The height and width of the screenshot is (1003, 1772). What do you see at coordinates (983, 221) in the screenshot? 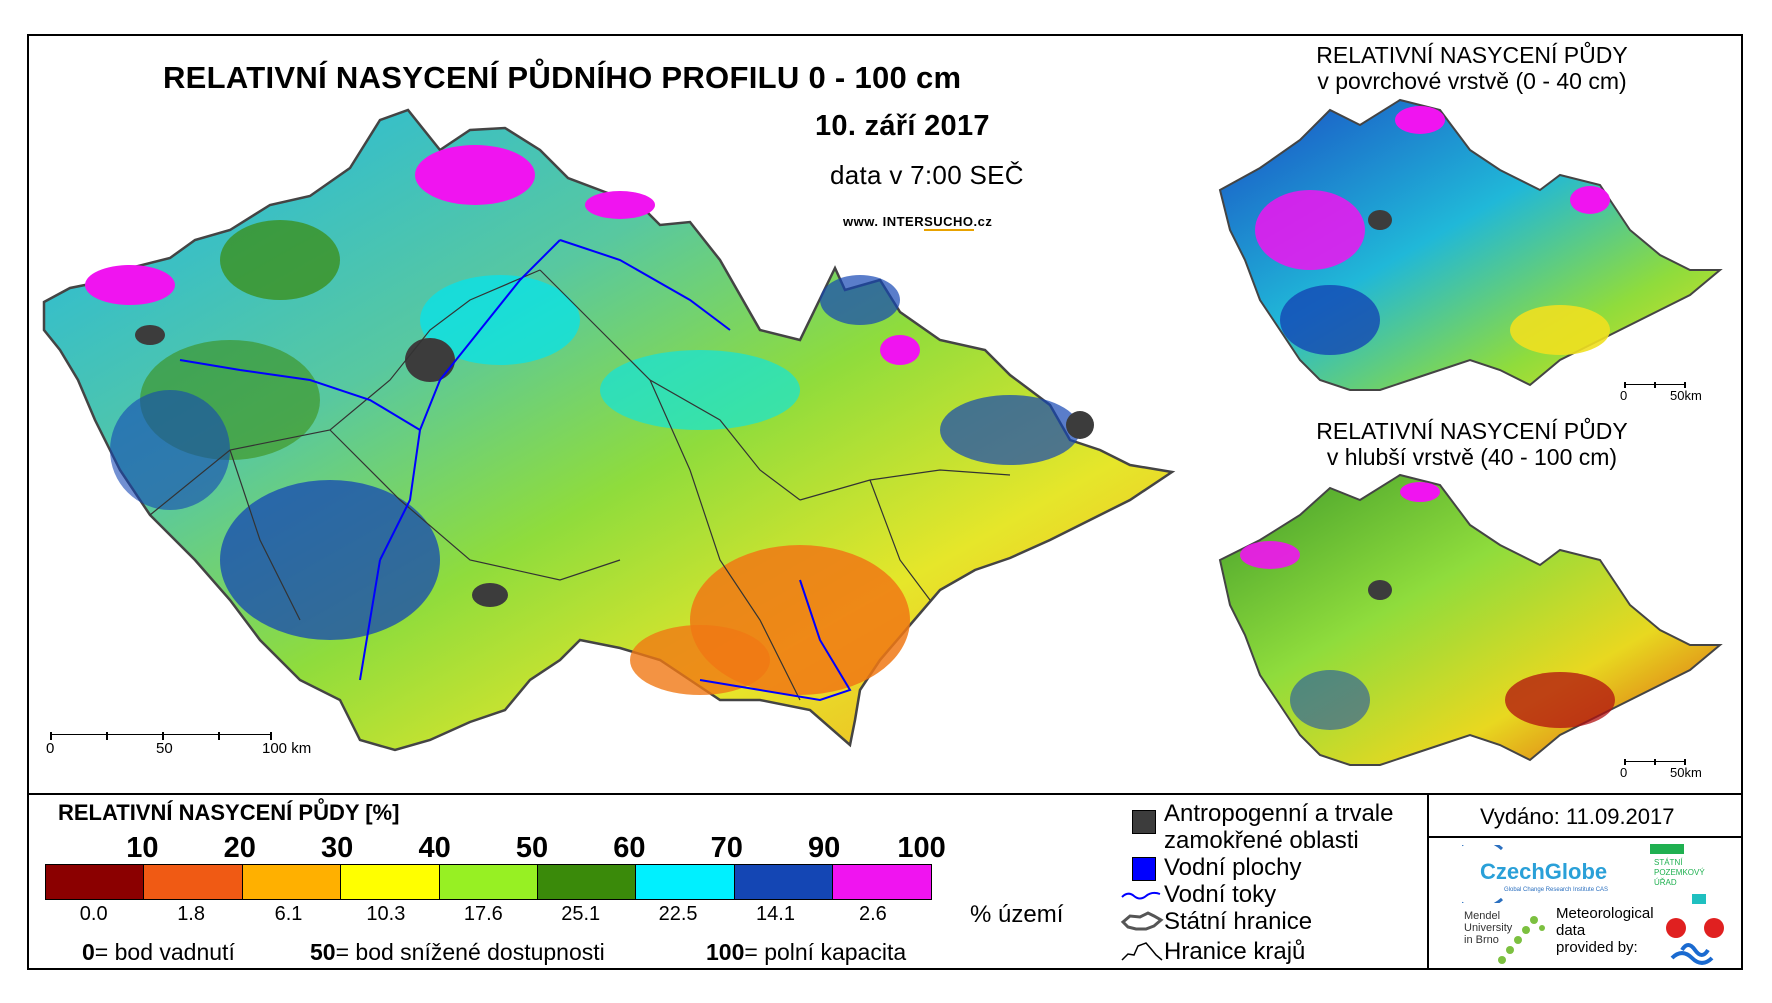
I see `url-suffix: .cz` at bounding box center [983, 221].